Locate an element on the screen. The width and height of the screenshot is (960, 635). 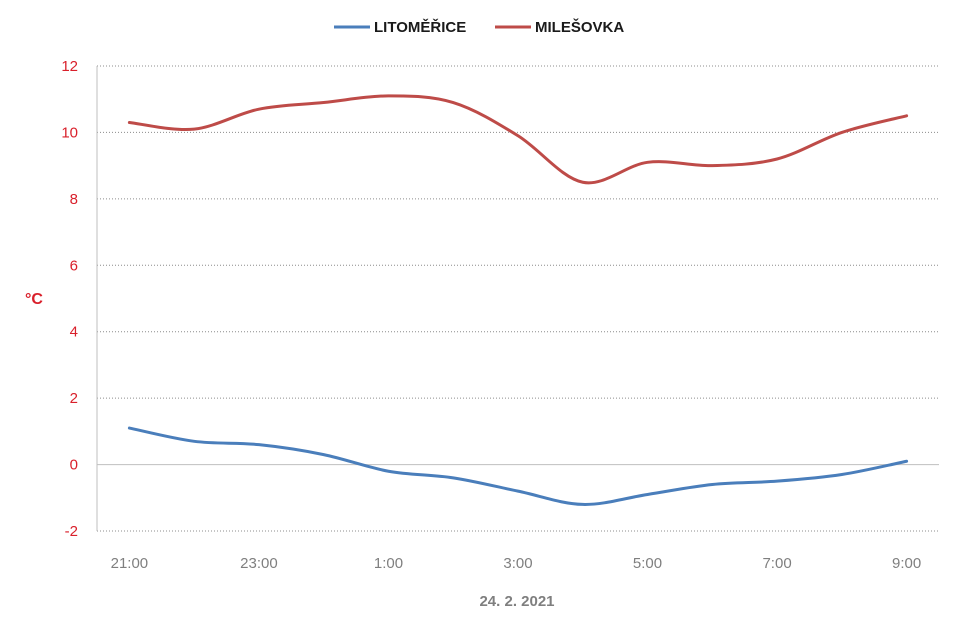
y-axis-ticks: -2 0 2 4 6 8 10 12 is located at coordinates (69, 299).